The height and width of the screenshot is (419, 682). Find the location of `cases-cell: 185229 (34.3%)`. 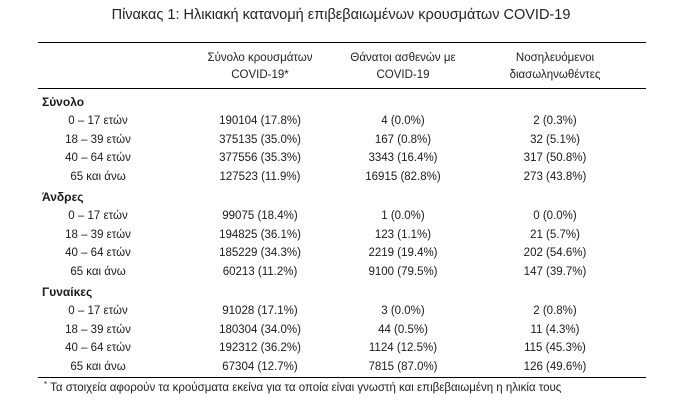

cases-cell: 185229 (34.3%) is located at coordinates (260, 253).